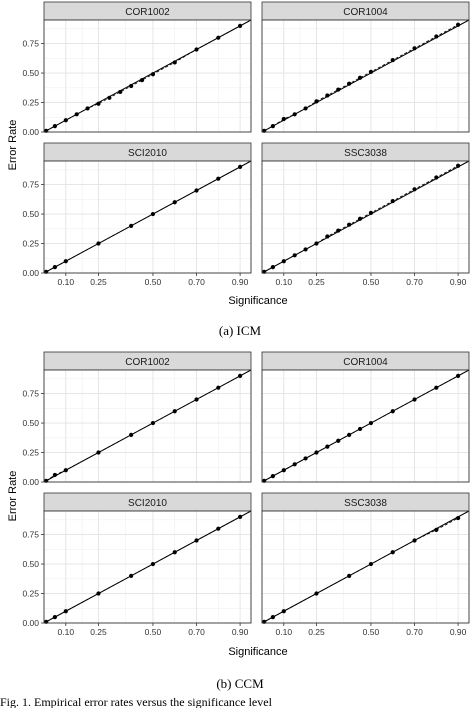 This screenshot has width=474, height=708. Describe the element at coordinates (30, 73) in the screenshot. I see `y-tick-label: 0.50` at that location.